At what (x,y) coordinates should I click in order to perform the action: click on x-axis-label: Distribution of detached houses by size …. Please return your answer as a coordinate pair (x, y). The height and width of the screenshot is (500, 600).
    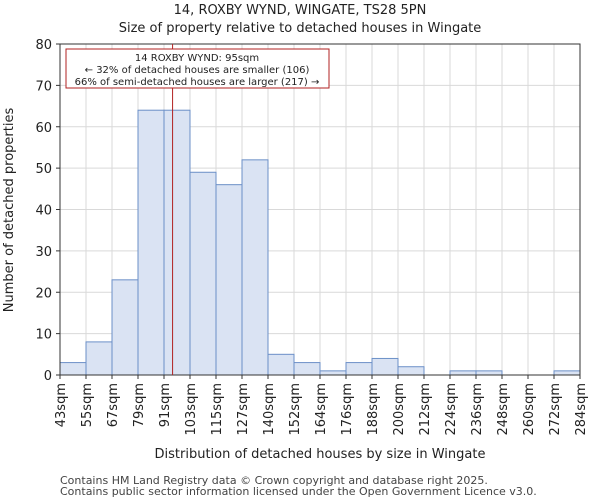
    Looking at the image, I should click on (320, 454).